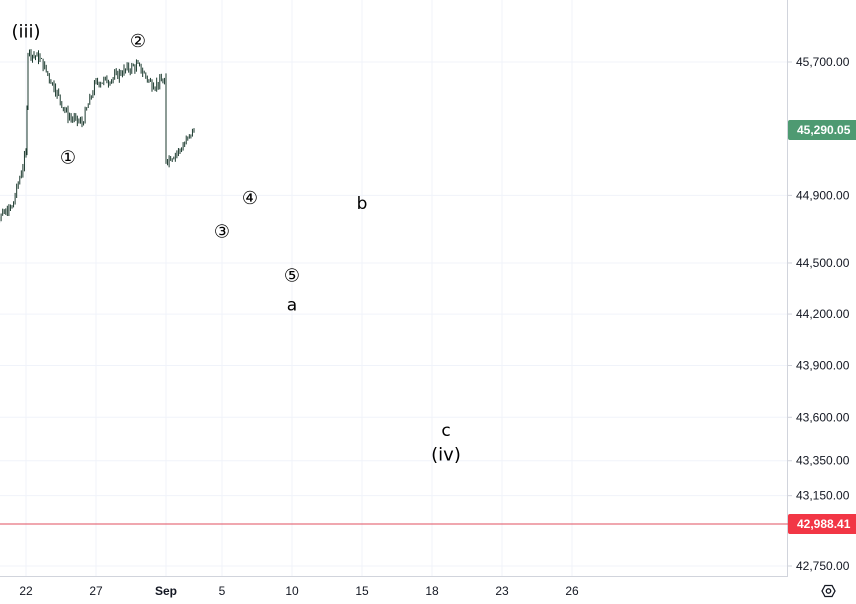 The image size is (856, 604). I want to click on price-tags: 42,988.41 45,290.05, so click(822, 327).